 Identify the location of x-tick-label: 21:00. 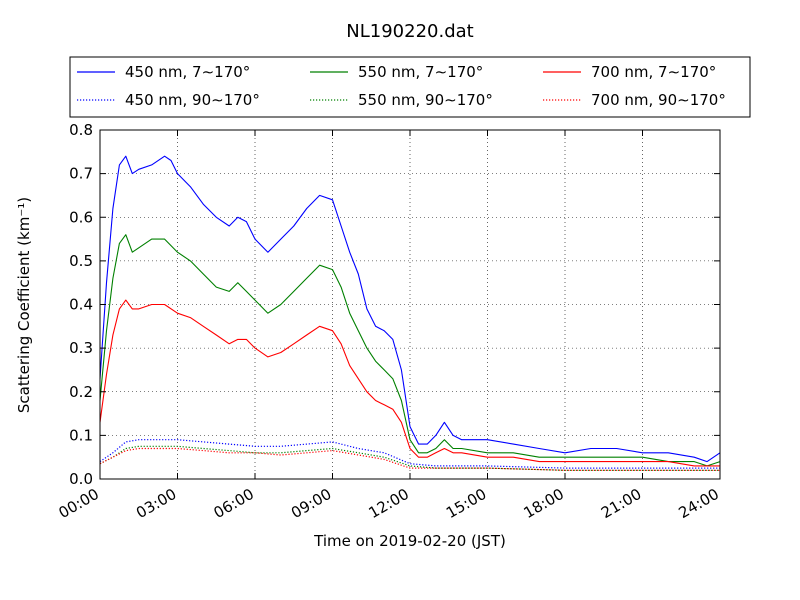
(621, 503).